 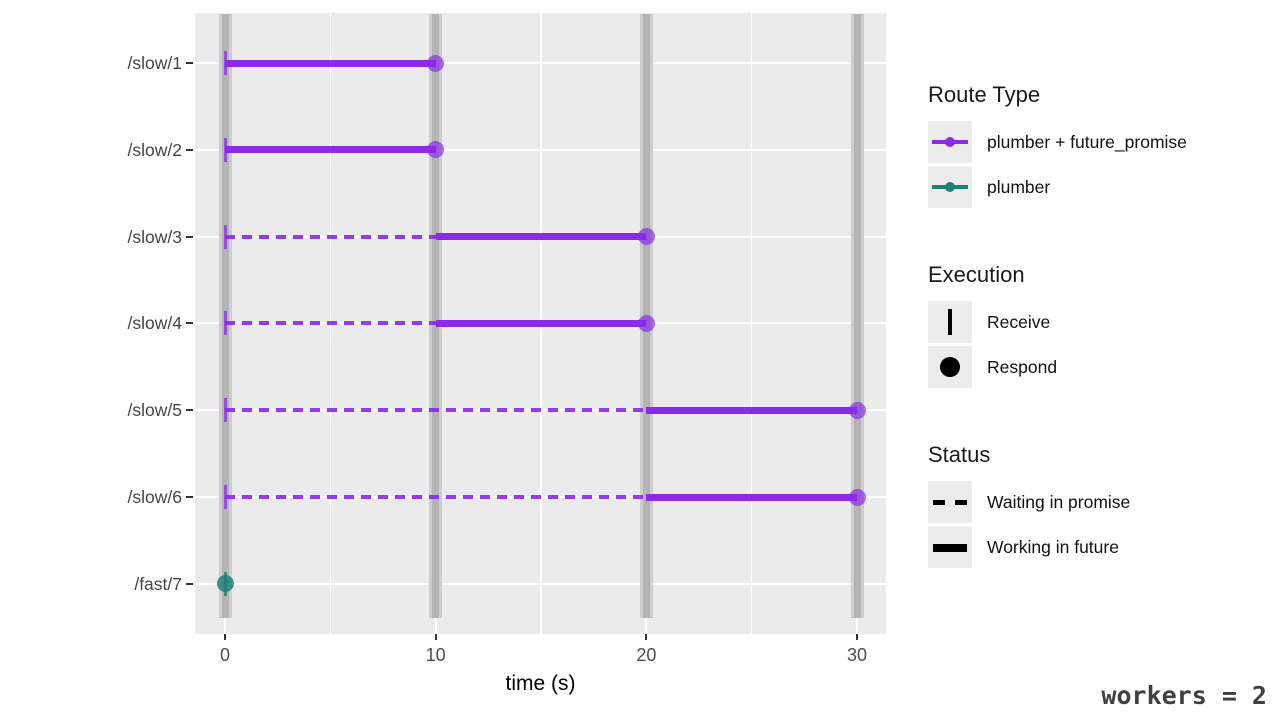 I want to click on y-axis-label: /slow/6, so click(x=154, y=497).